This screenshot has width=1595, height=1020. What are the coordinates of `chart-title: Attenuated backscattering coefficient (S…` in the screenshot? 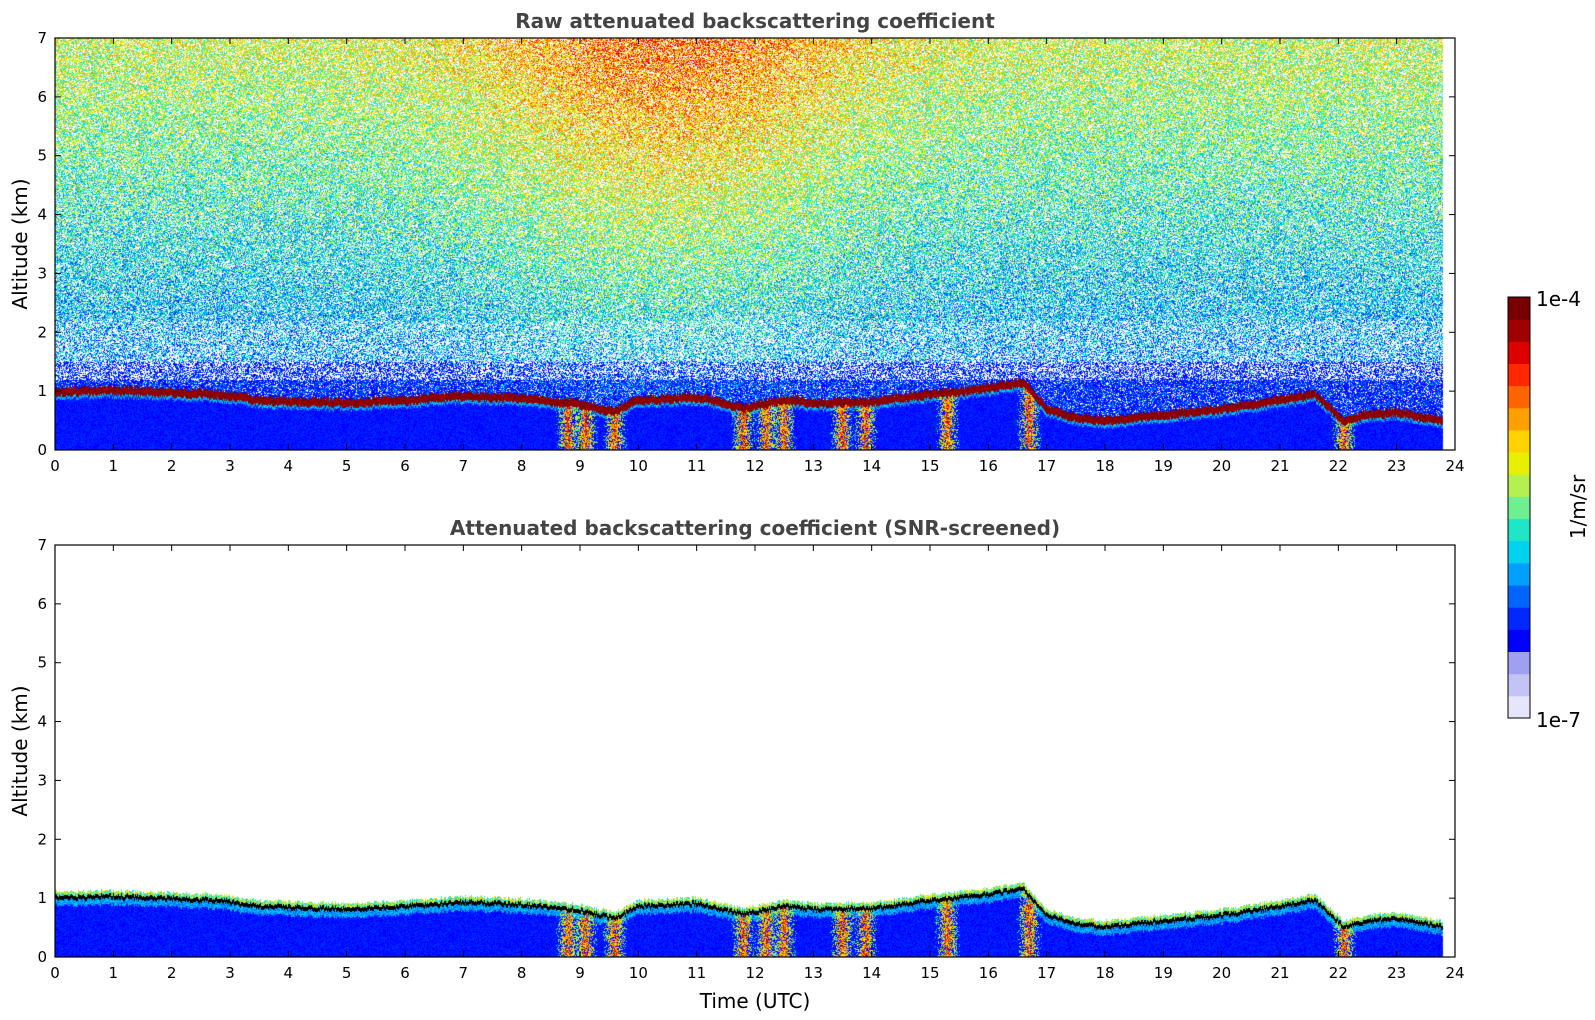 It's located at (755, 528).